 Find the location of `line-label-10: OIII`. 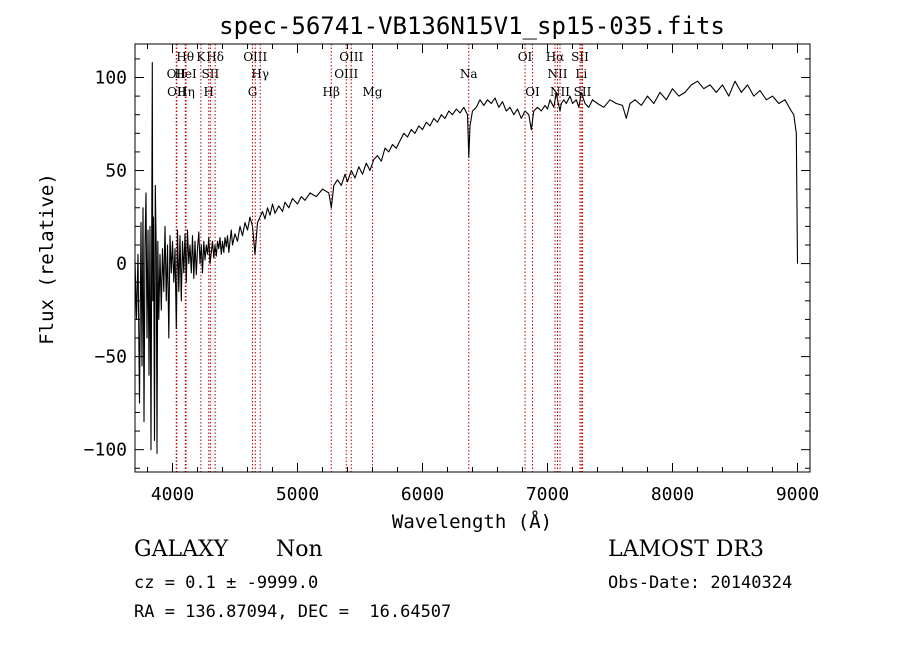

line-label-10: OIII is located at coordinates (255, 57).